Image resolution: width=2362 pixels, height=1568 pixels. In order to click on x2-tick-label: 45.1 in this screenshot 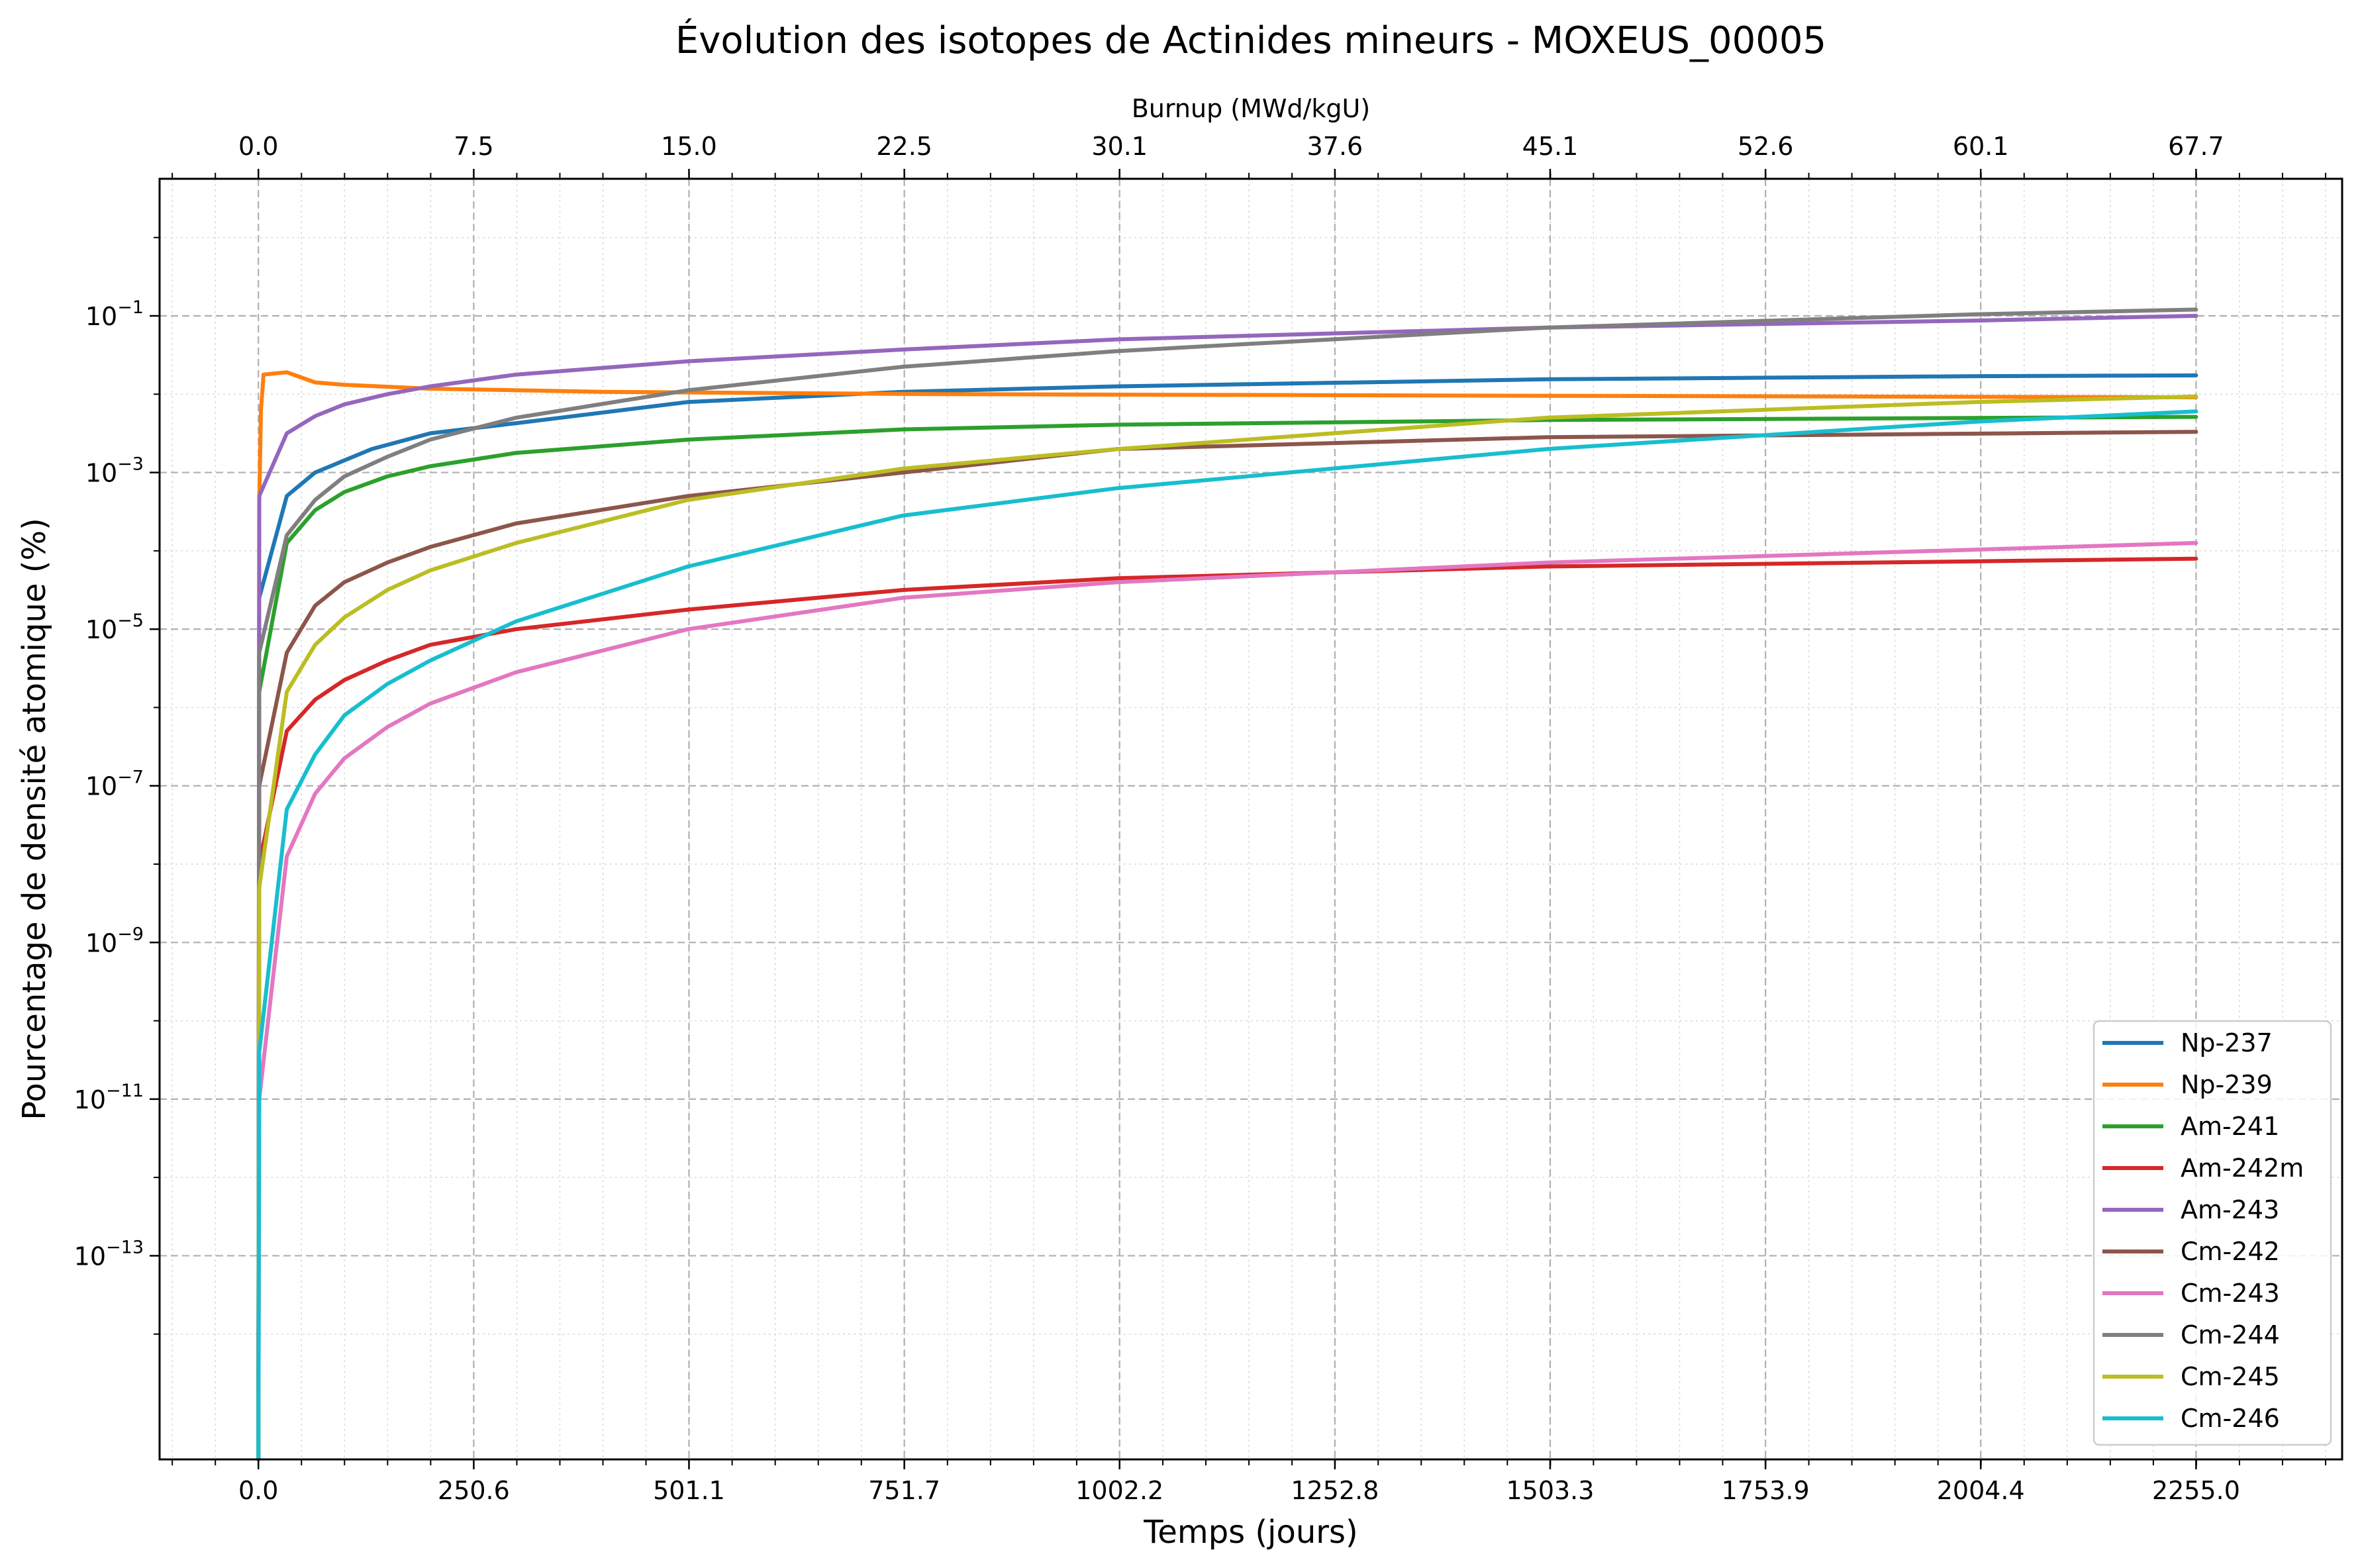, I will do `click(1551, 146)`.